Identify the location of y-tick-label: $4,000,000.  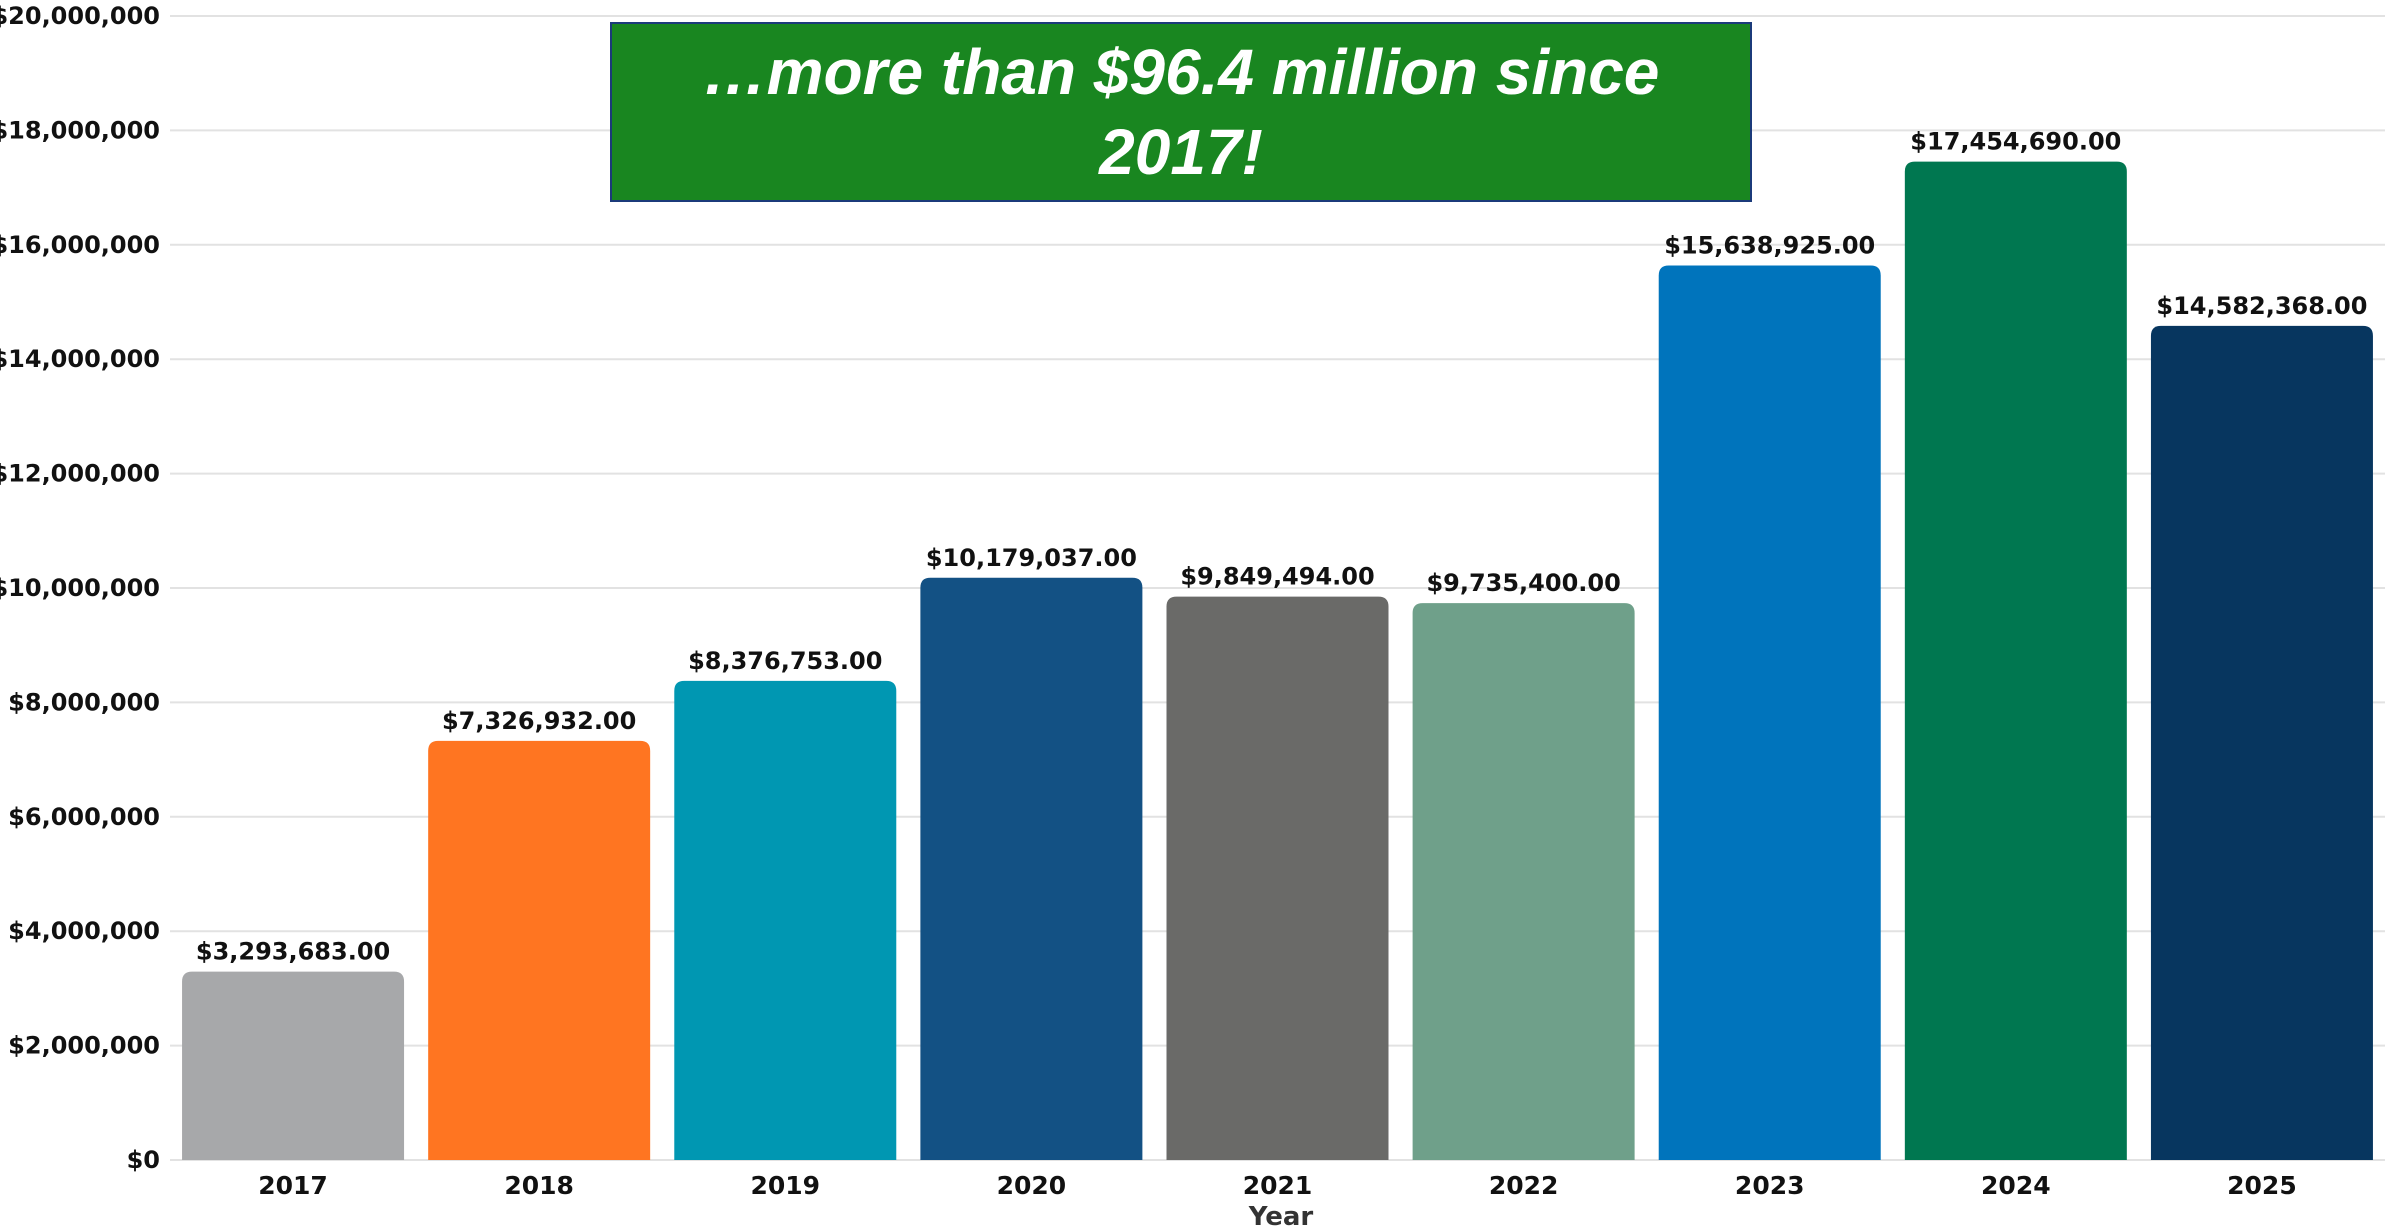
(84, 931).